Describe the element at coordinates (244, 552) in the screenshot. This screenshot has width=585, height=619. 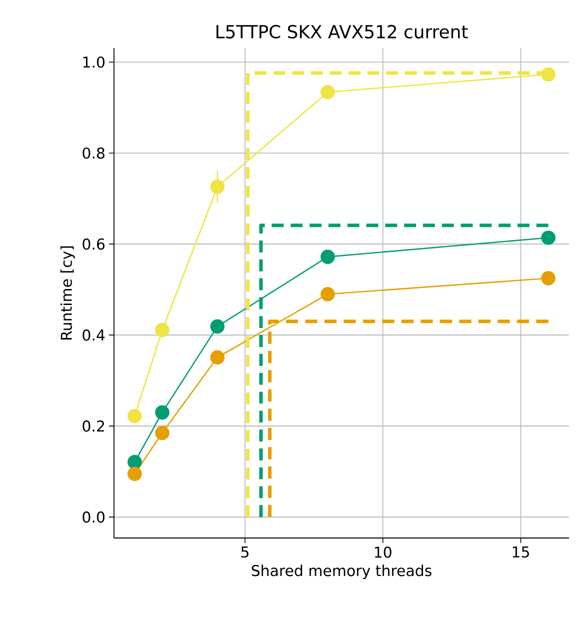
I see `x-tick-label: 5` at that location.